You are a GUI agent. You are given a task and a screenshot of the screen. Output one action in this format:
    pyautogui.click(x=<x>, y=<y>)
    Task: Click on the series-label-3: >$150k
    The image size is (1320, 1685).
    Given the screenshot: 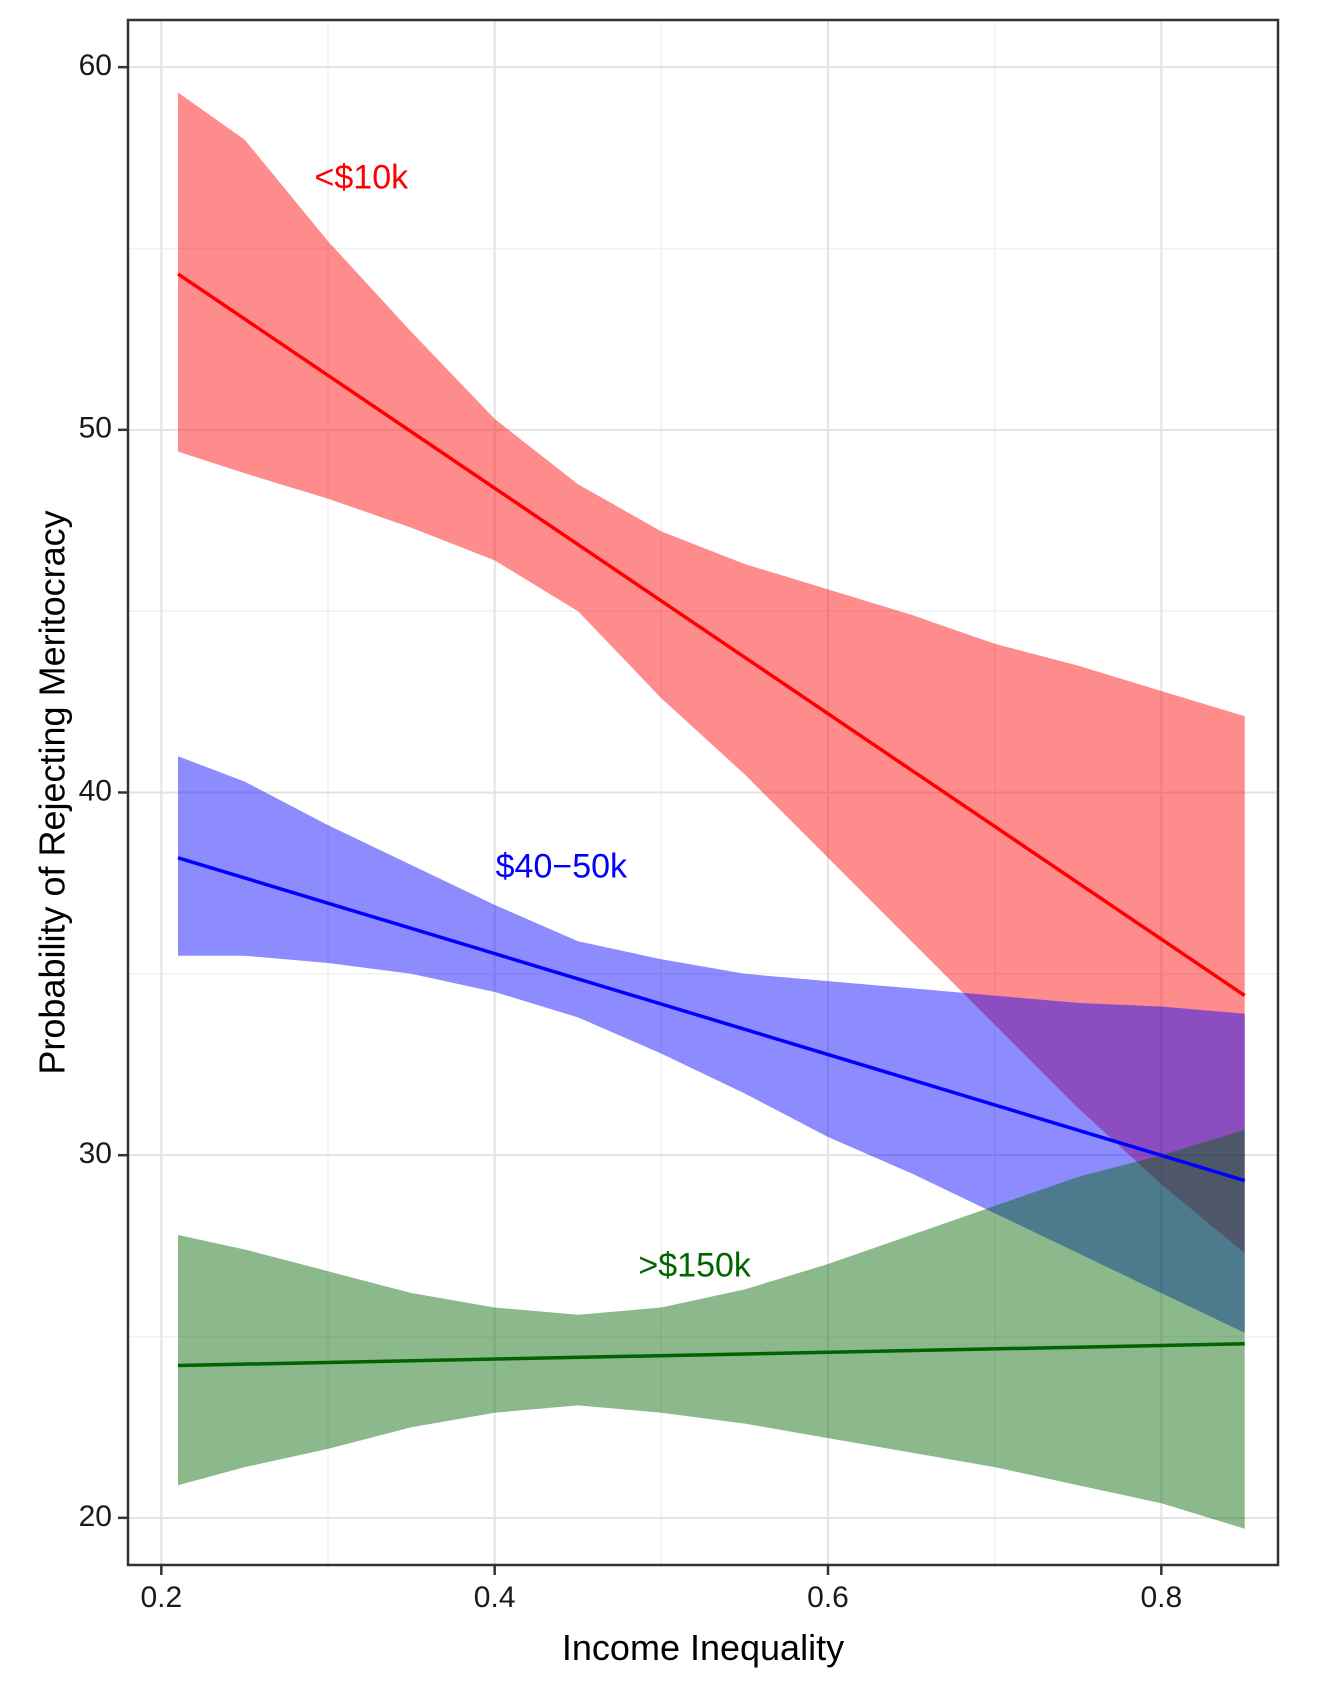 What is the action you would take?
    pyautogui.click(x=694, y=1266)
    